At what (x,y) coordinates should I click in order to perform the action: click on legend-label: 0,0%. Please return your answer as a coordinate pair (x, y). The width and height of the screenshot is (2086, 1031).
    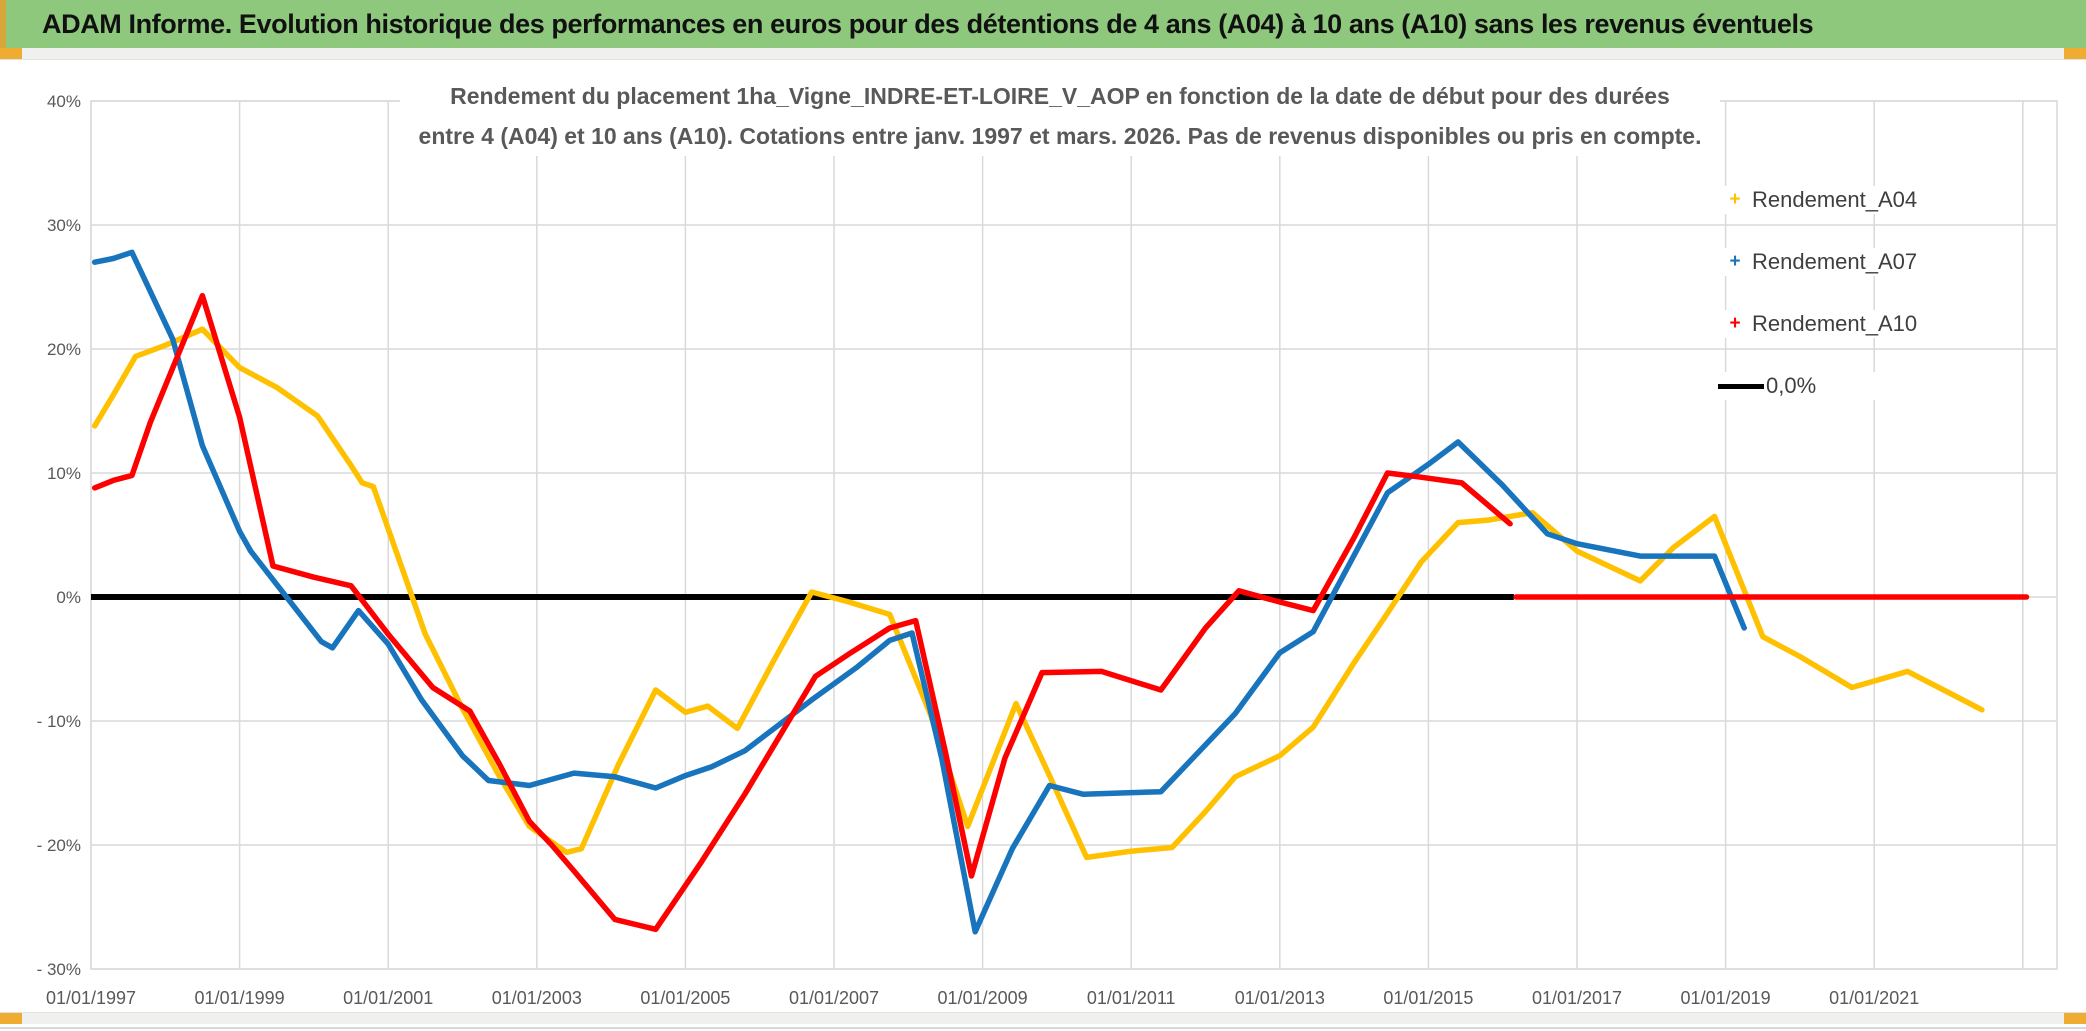
    Looking at the image, I should click on (1791, 385).